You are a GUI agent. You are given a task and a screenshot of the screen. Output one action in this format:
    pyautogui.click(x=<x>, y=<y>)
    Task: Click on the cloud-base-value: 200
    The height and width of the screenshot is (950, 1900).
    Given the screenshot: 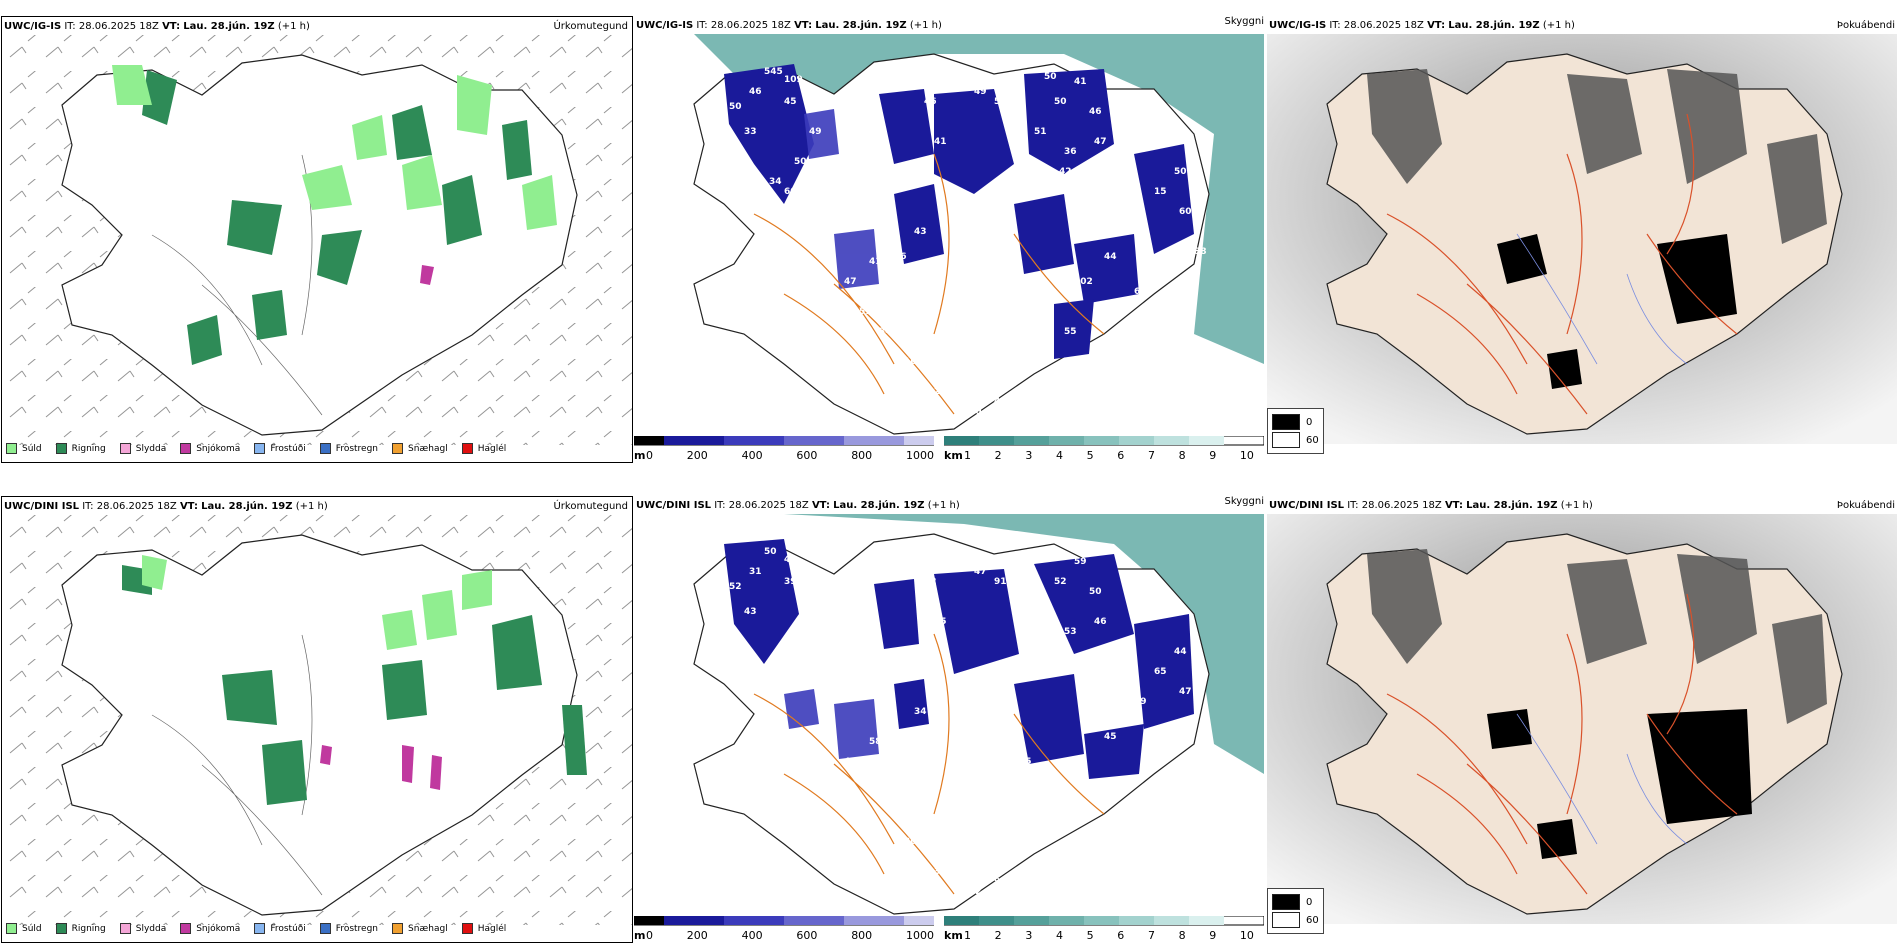 What is the action you would take?
    pyautogui.click(x=943, y=392)
    